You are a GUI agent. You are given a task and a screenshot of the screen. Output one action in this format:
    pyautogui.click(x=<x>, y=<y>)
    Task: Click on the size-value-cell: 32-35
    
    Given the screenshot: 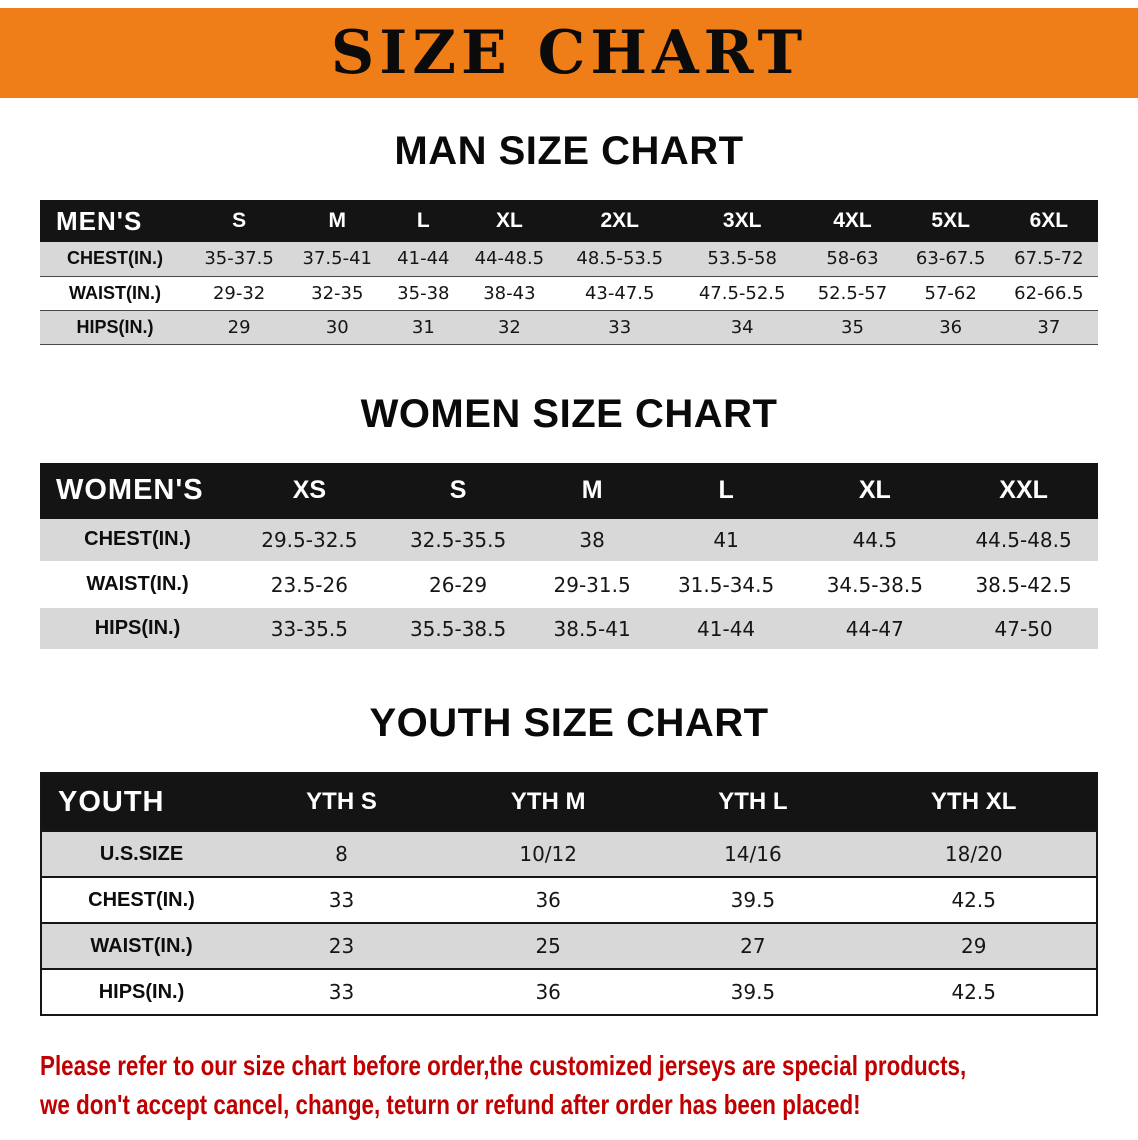 What is the action you would take?
    pyautogui.click(x=337, y=293)
    